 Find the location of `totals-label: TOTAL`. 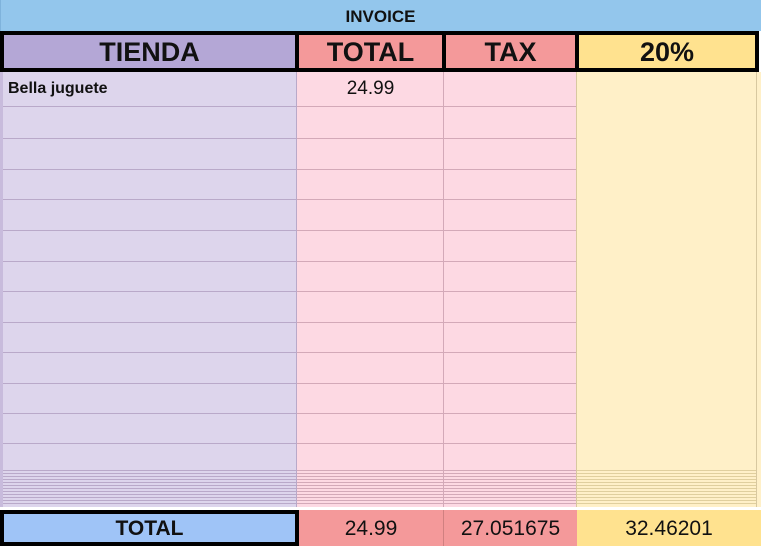

totals-label: TOTAL is located at coordinates (149, 528).